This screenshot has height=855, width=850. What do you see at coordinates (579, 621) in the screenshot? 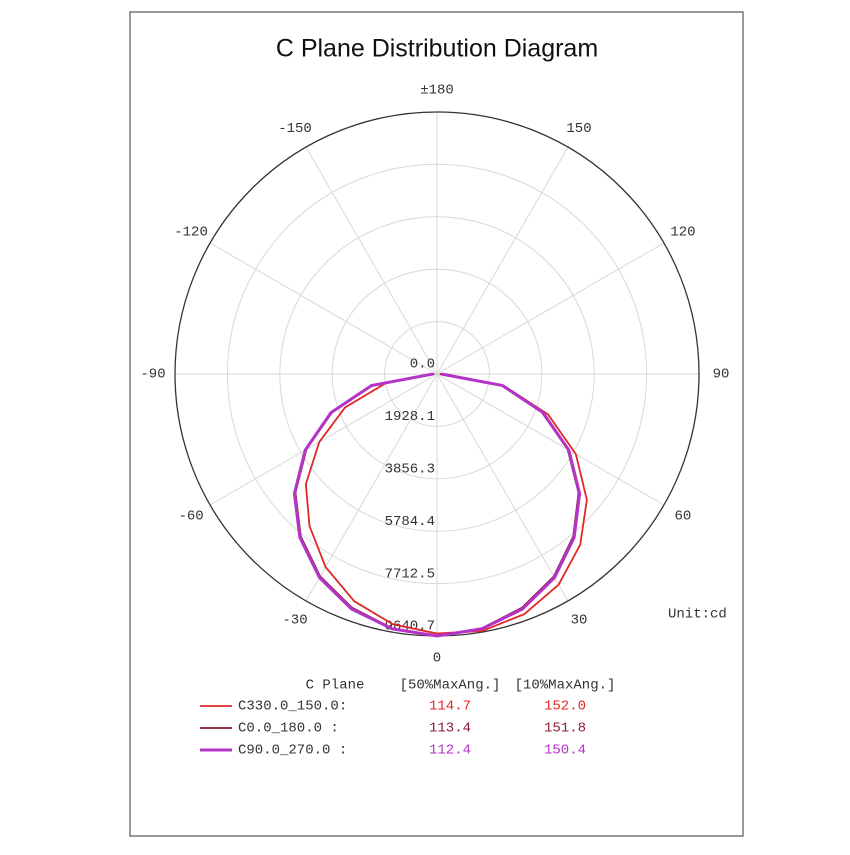
I see `angle-tick-label: 30` at bounding box center [579, 621].